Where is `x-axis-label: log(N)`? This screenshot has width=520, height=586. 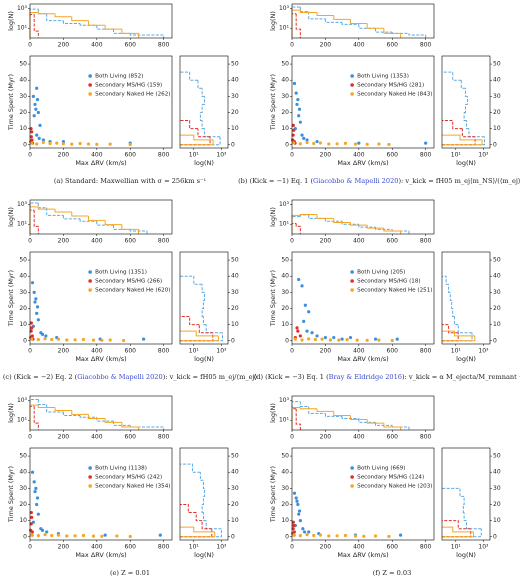
x-axis-label: log(N) is located at coordinates (466, 359).